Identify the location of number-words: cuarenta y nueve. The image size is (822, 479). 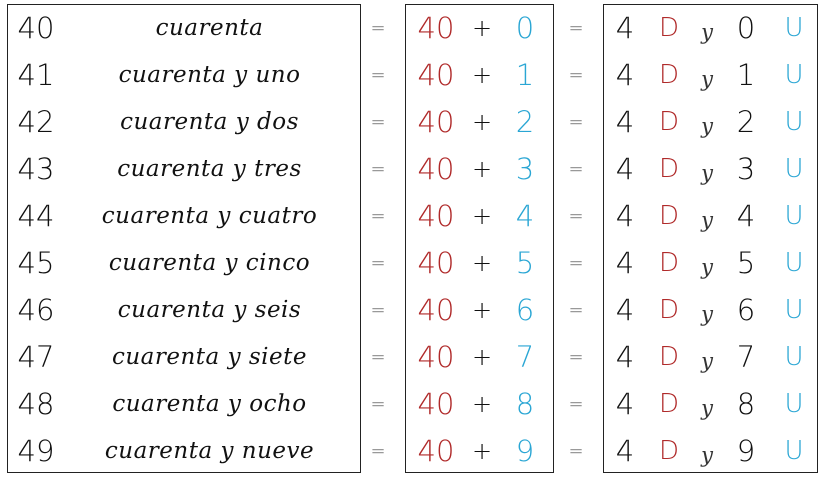
(209, 451).